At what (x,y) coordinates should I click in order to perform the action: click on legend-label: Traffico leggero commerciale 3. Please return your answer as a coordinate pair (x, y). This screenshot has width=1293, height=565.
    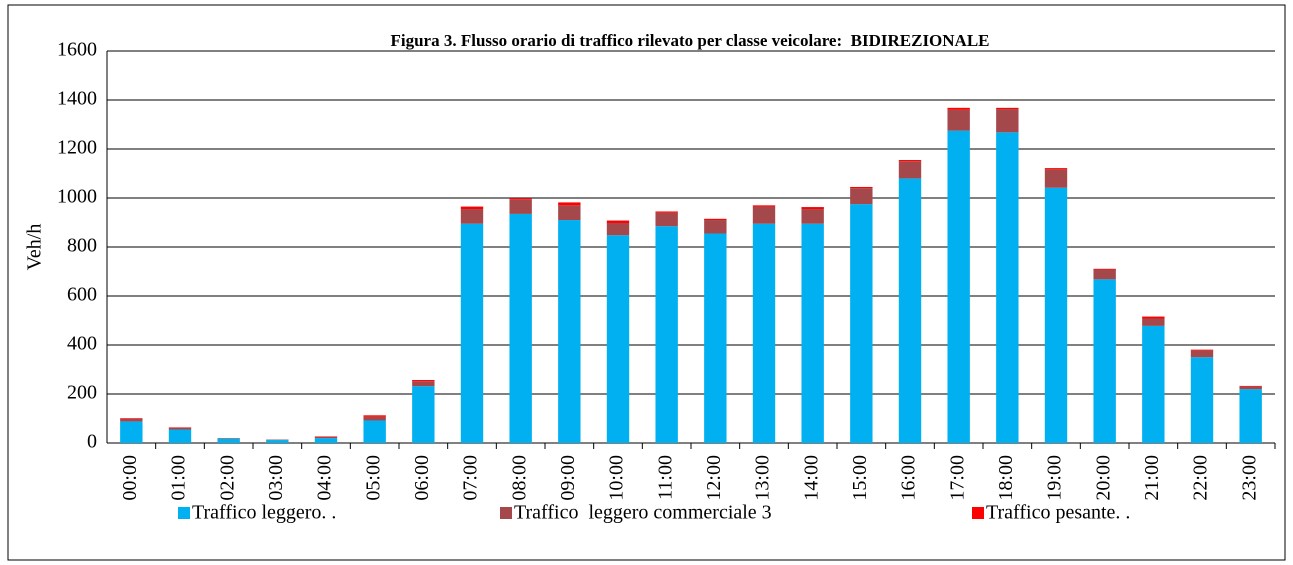
    Looking at the image, I should click on (643, 513).